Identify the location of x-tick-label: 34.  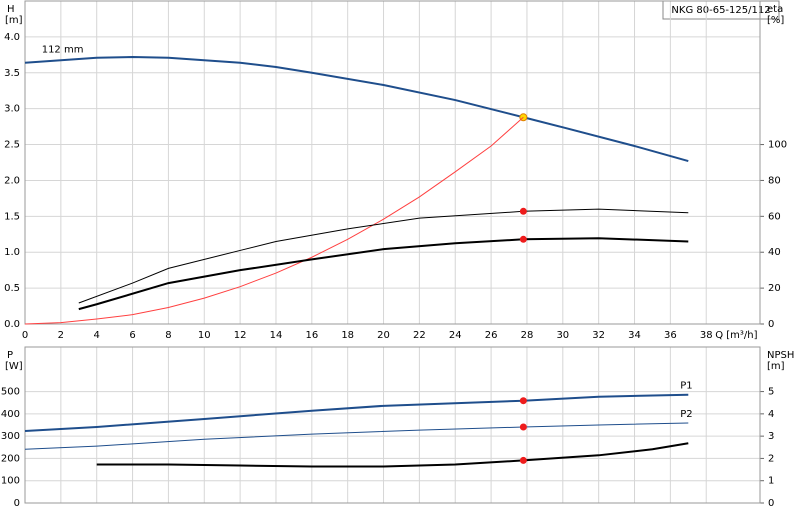
(634, 335).